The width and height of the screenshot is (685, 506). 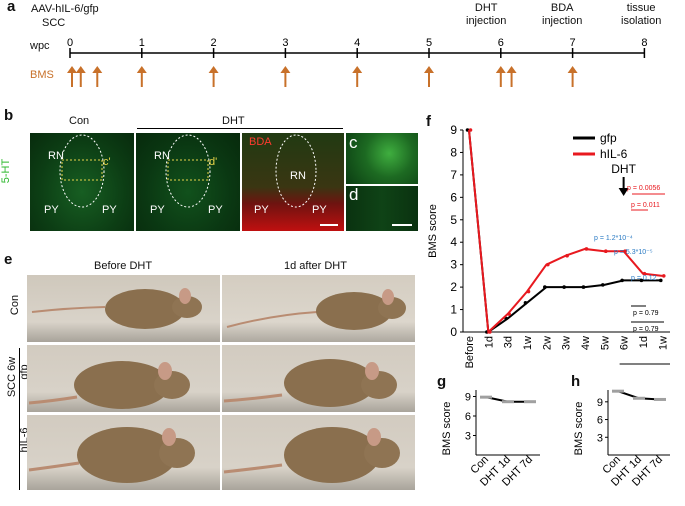 I want to click on timeline-tick-label: 5, so click(x=429, y=43).